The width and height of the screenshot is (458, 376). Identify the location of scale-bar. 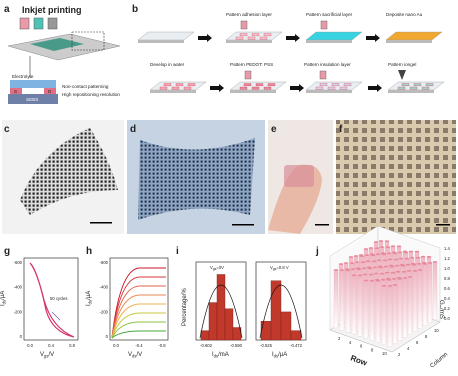
(322, 225).